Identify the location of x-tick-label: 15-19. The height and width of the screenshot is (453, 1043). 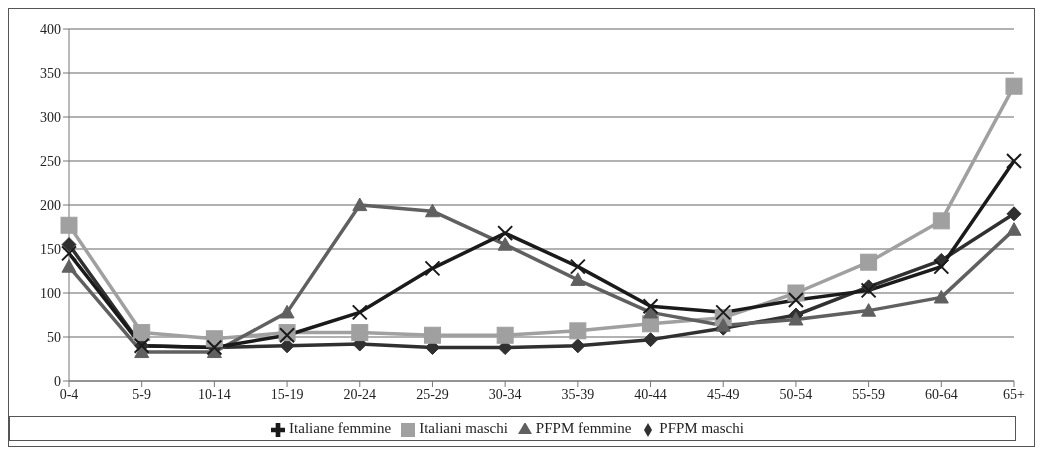
(287, 394).